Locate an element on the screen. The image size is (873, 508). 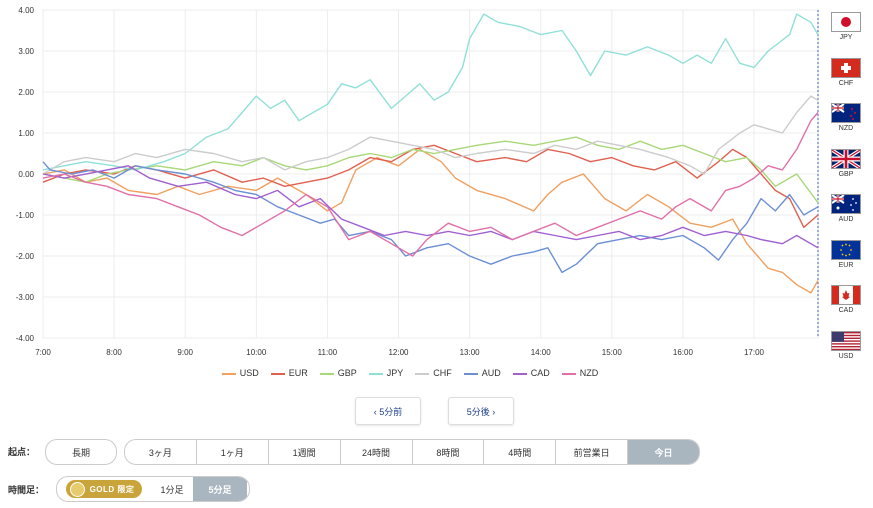
range-option: 24時間 is located at coordinates (375, 452).